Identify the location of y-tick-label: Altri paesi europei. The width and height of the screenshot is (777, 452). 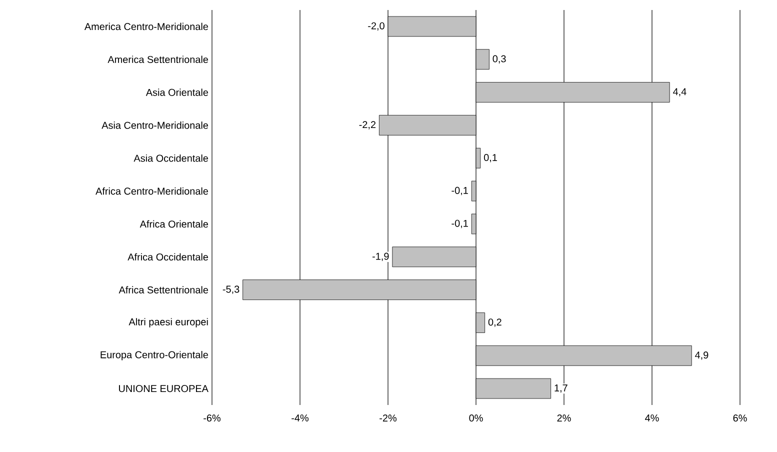
(168, 323).